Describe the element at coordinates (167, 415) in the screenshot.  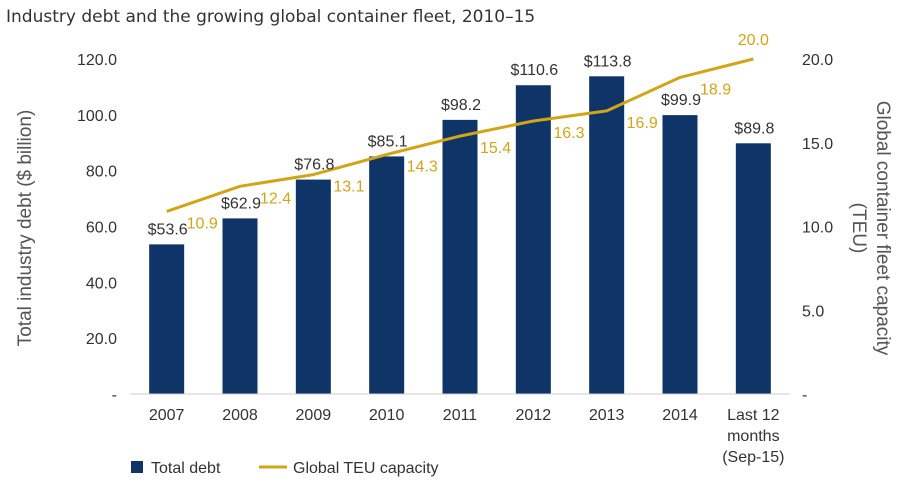
I see `x-tick-label: 2007` at that location.